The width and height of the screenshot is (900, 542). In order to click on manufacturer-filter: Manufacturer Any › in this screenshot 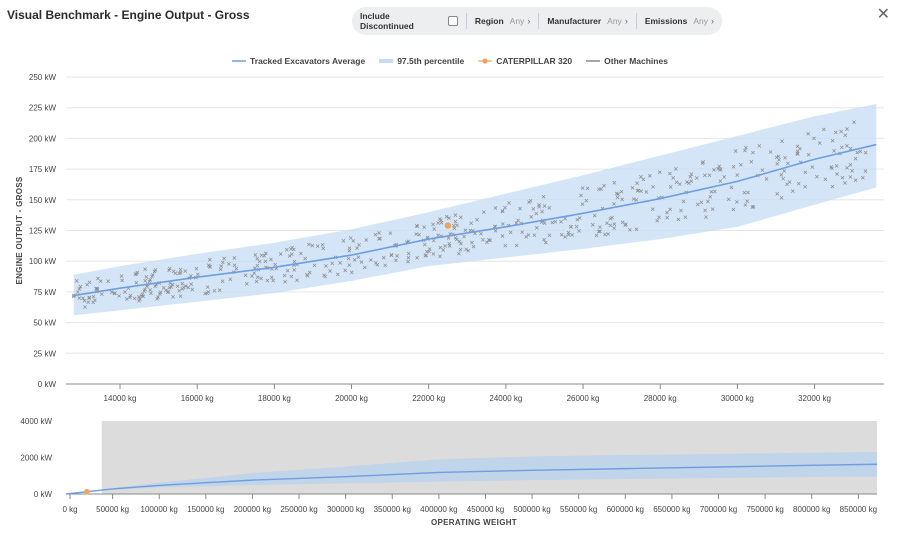, I will do `click(587, 21)`.